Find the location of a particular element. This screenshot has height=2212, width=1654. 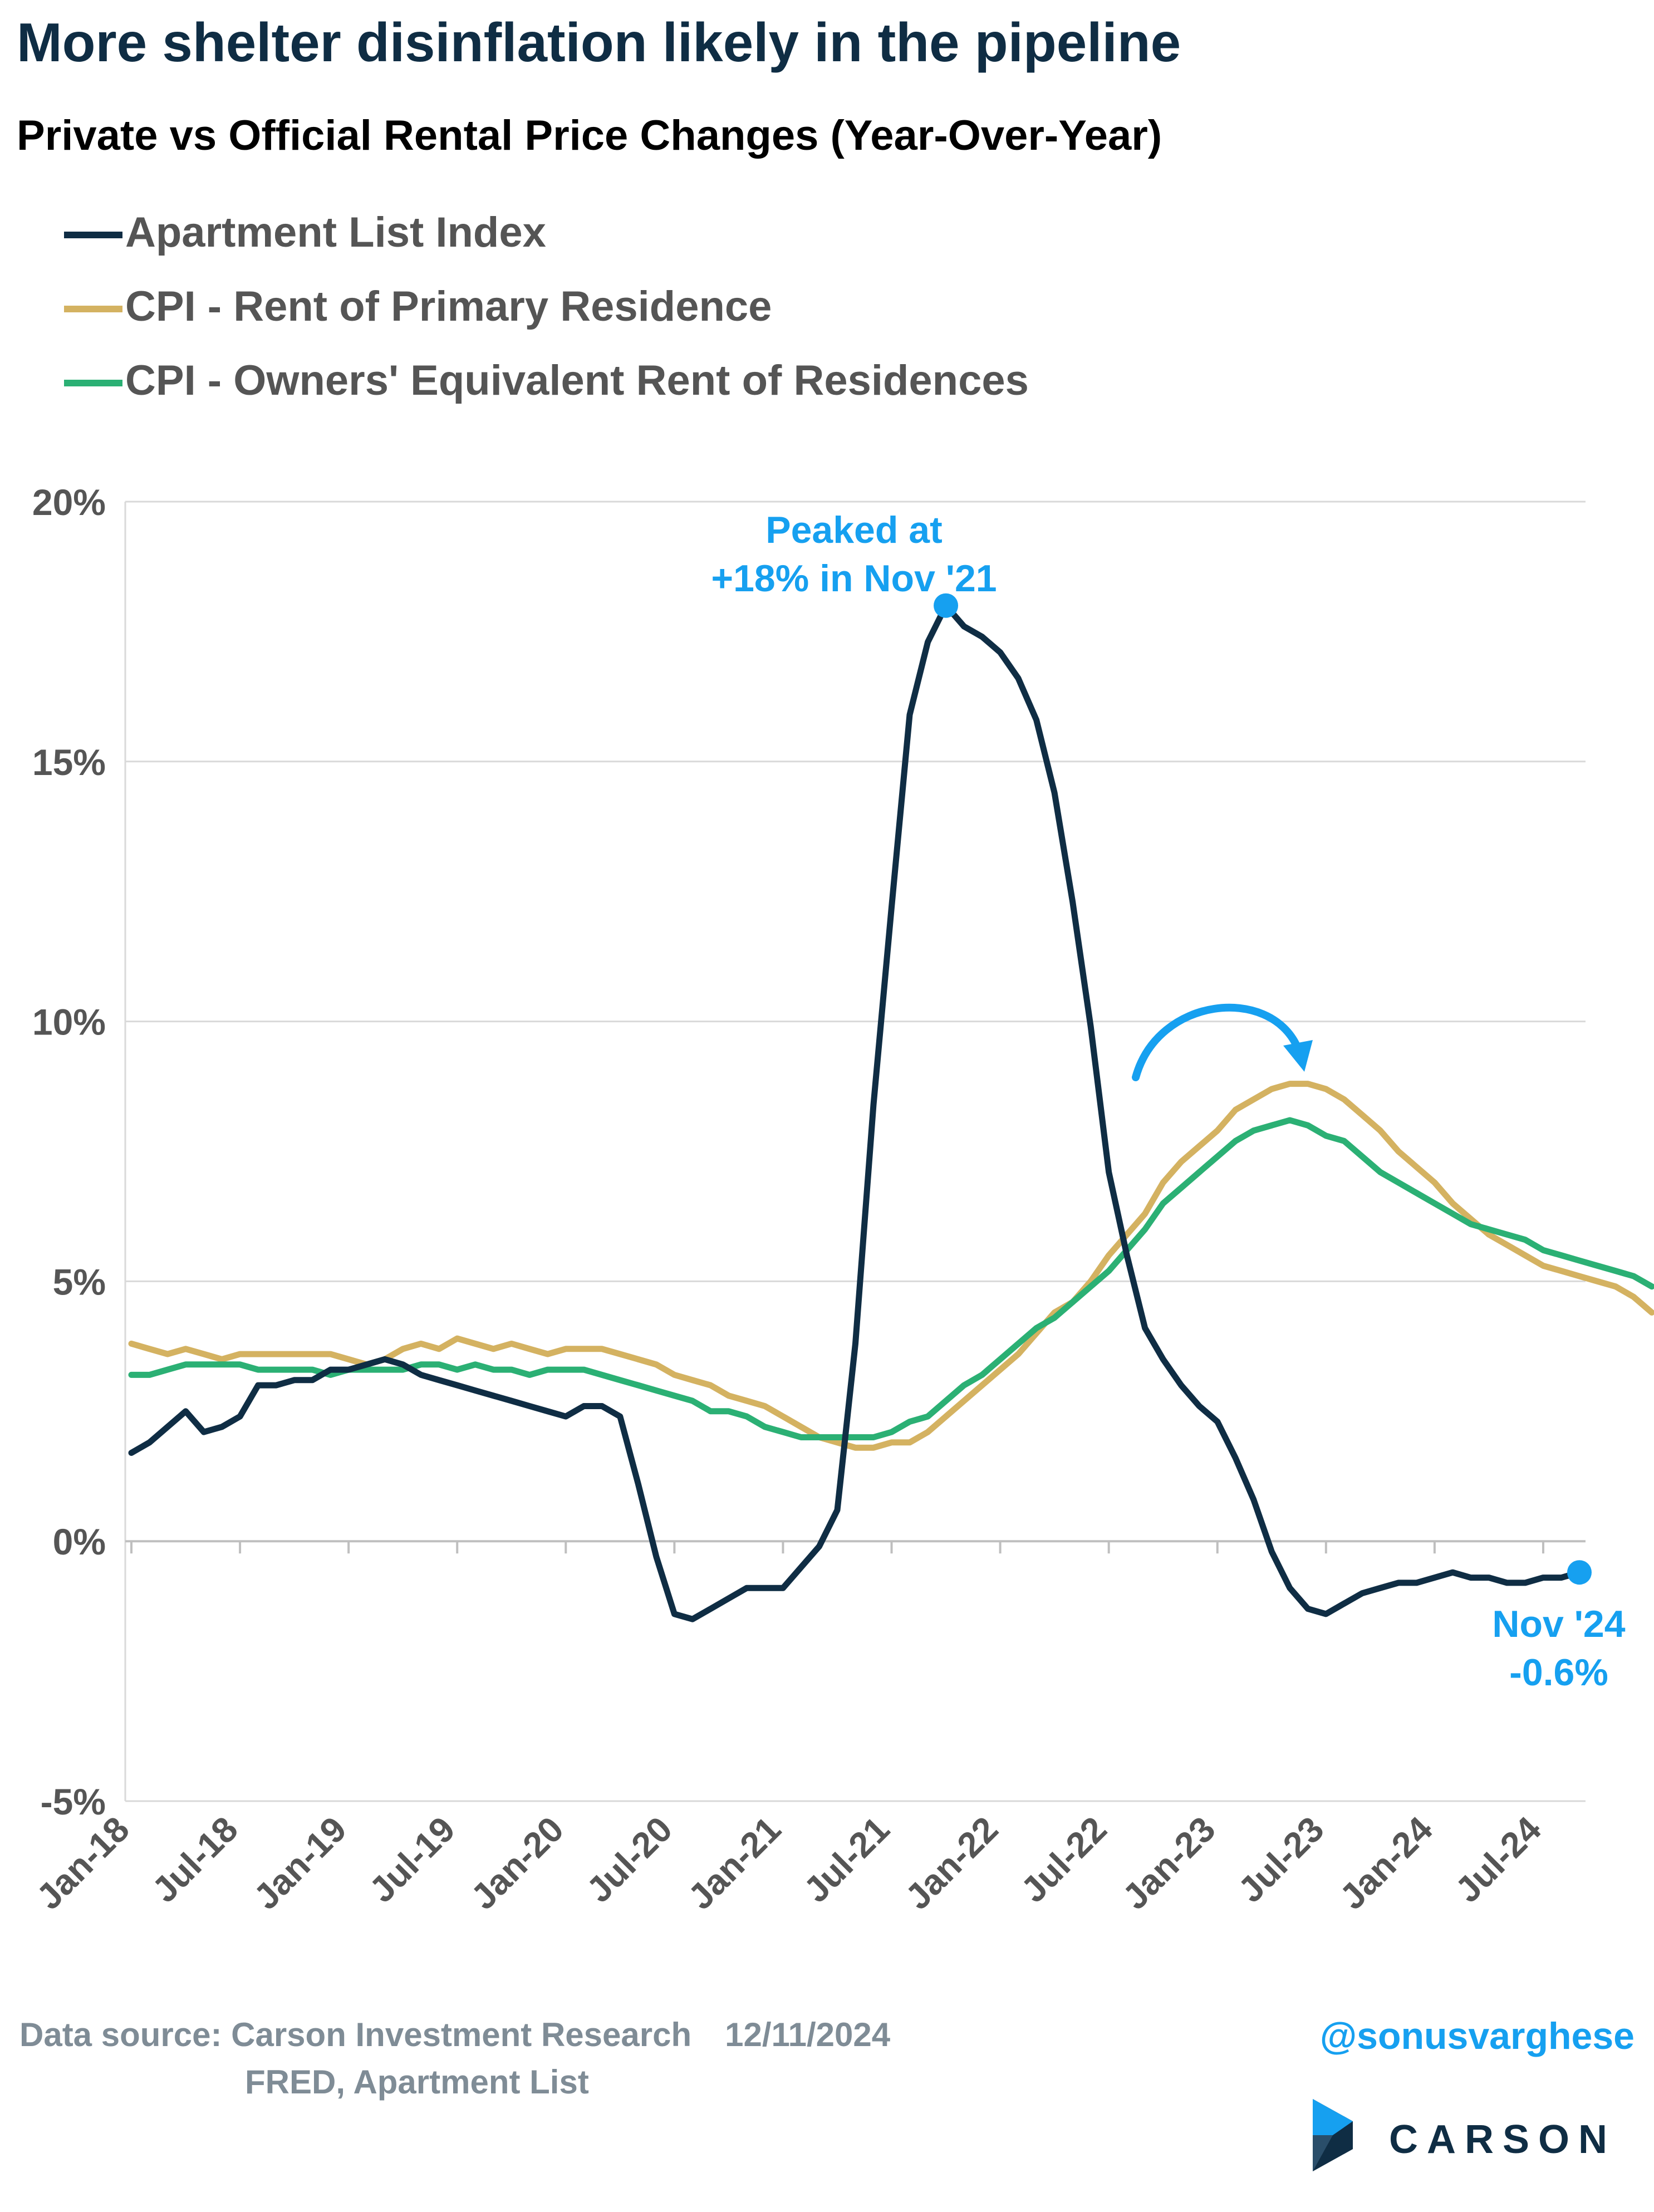

y-tick-label: 20% is located at coordinates (69, 502).